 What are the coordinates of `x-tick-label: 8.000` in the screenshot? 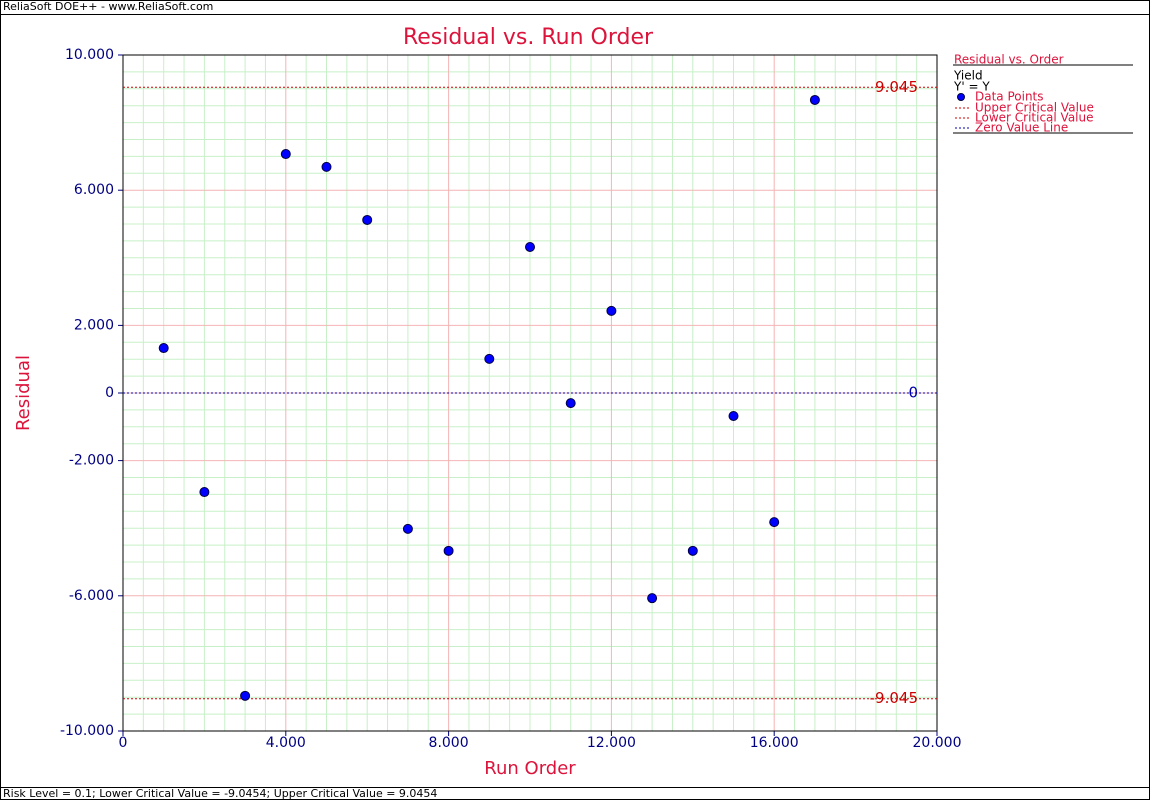 It's located at (449, 743).